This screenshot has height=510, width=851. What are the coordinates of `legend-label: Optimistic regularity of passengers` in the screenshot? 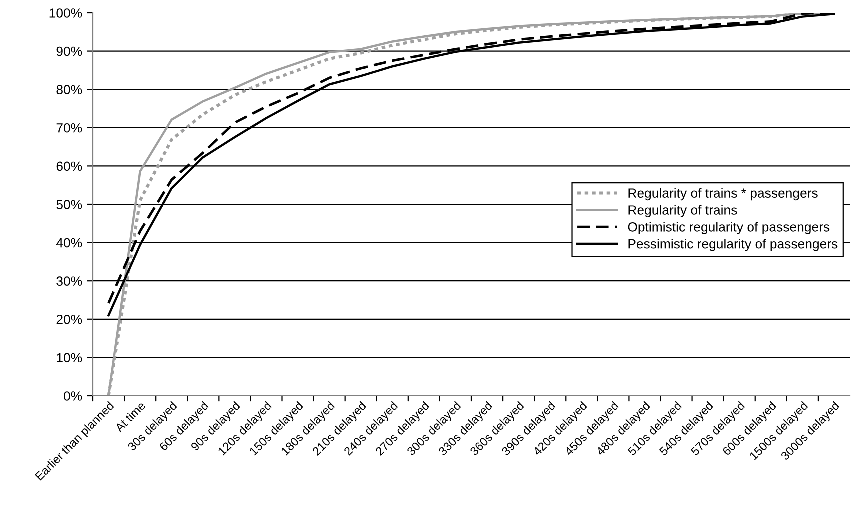 It's located at (729, 228).